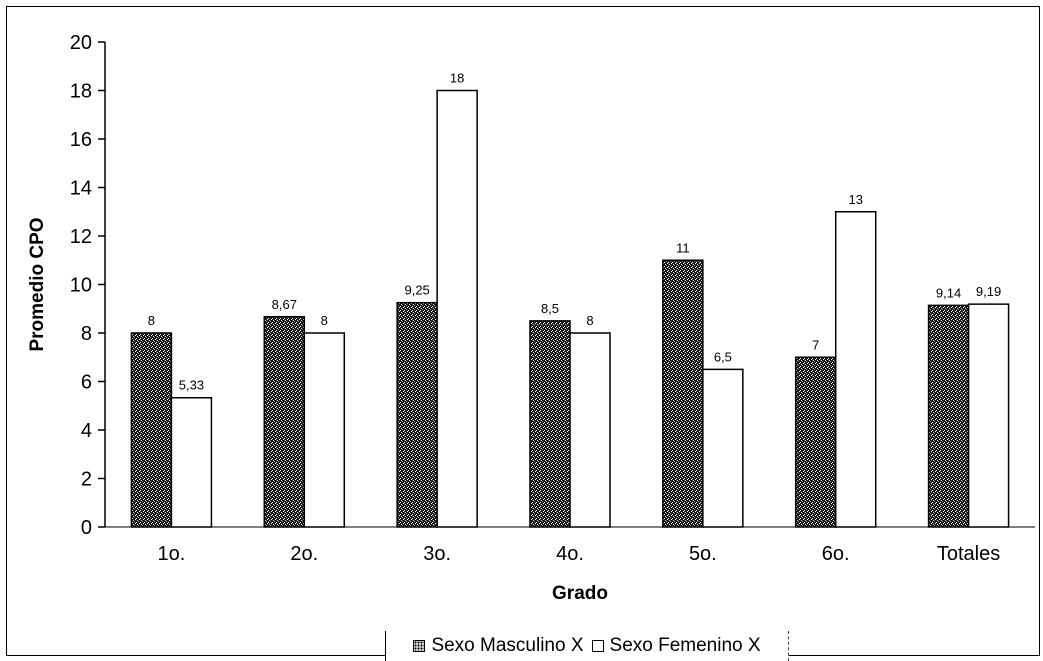 The width and height of the screenshot is (1043, 661). What do you see at coordinates (81, 140) in the screenshot?
I see `y-tick-label: 16` at bounding box center [81, 140].